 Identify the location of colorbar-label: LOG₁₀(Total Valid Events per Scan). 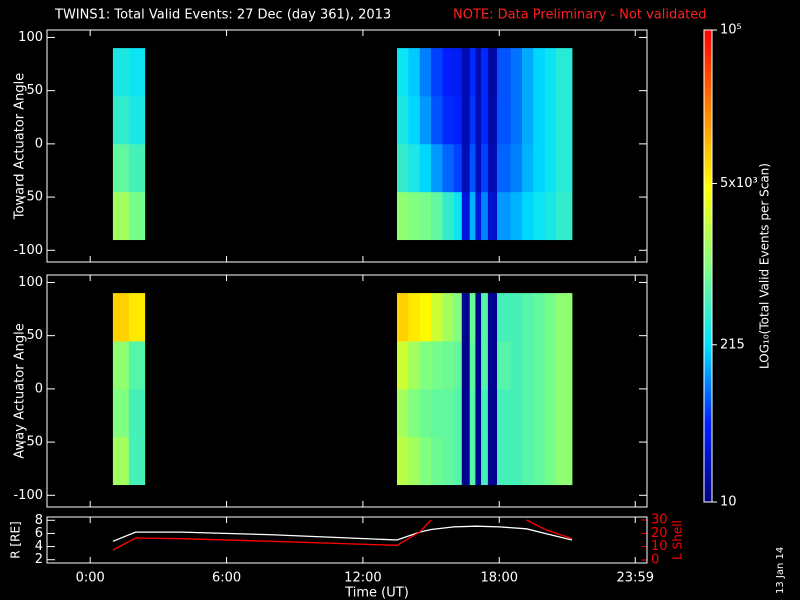
(765, 266).